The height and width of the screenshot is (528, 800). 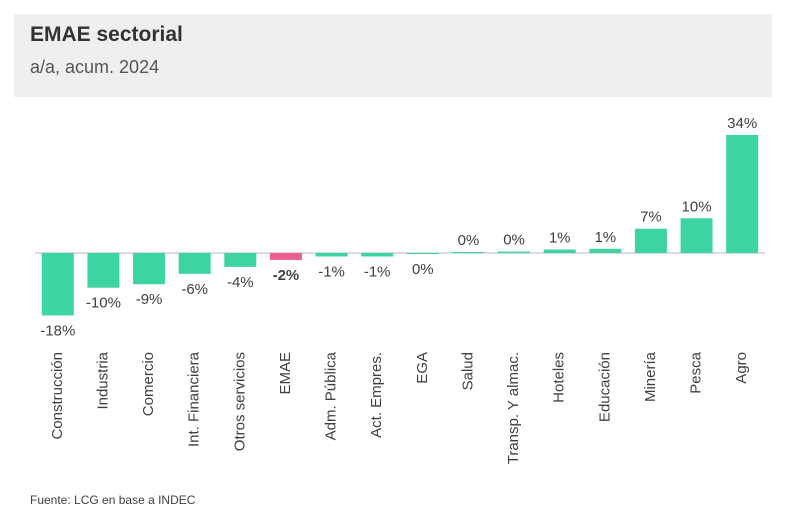 I want to click on header-box, so click(x=393, y=55).